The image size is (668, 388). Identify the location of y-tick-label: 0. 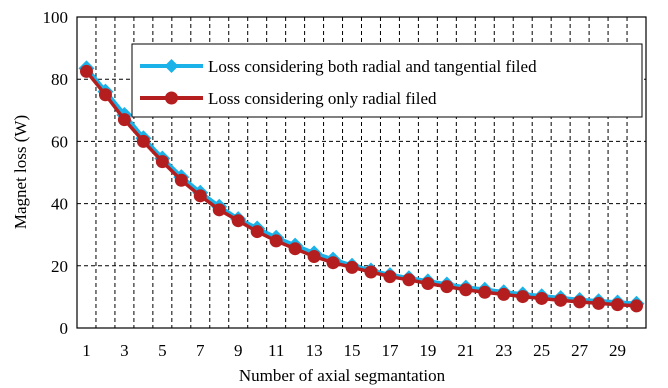
(64, 328).